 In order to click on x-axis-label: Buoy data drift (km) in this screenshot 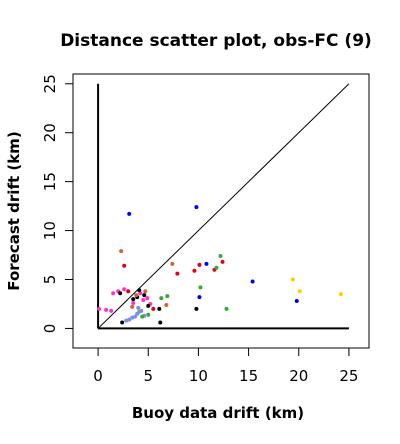, I will do `click(218, 413)`.